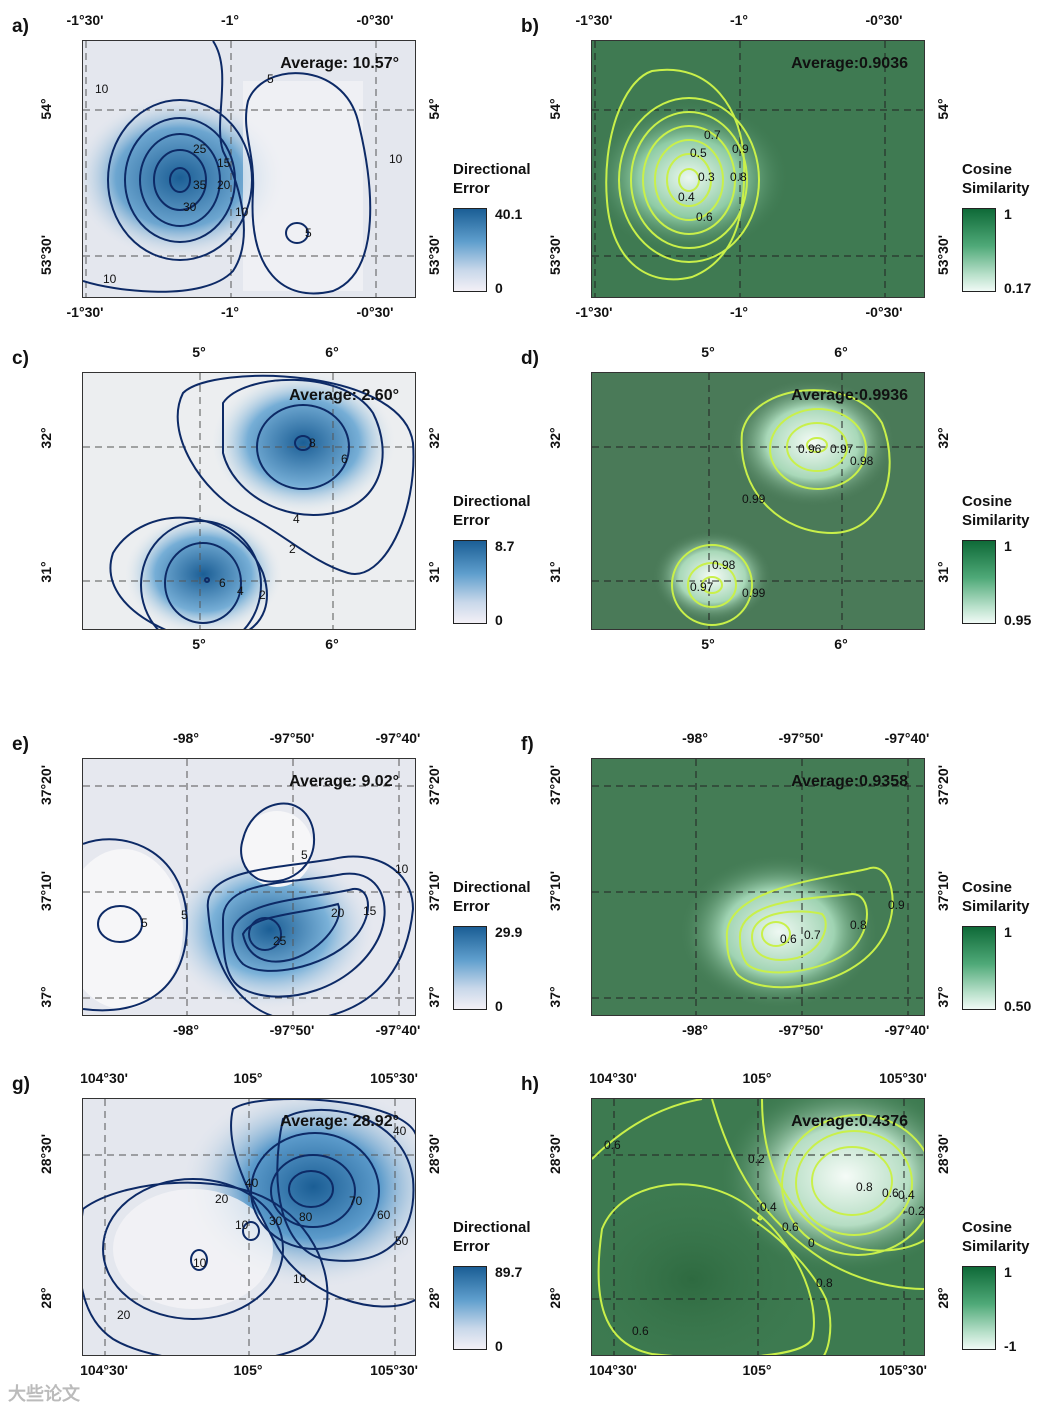 The image size is (1042, 1412). What do you see at coordinates (509, 932) in the screenshot?
I see `legend-max: 29.9` at bounding box center [509, 932].